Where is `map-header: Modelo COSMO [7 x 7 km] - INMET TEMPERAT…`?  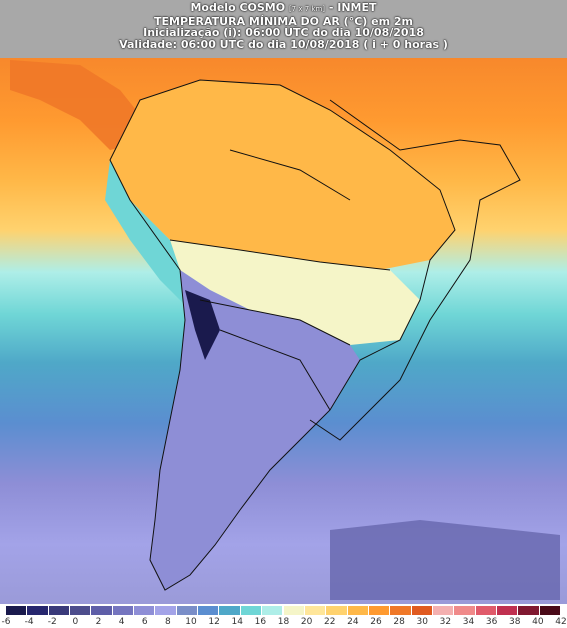
map-header: Modelo COSMO [7 x 7 km] - INMET TEMPERAT… is located at coordinates (283, 30).